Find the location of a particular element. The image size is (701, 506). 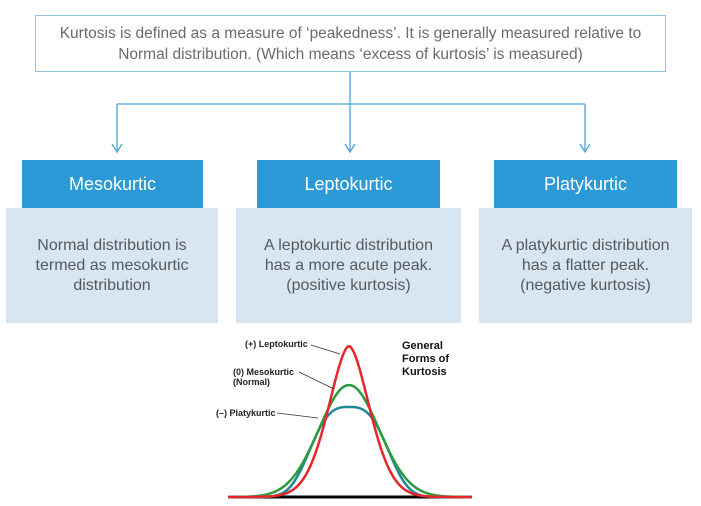

mesokurtic-header: Mesokurtic is located at coordinates (112, 184).